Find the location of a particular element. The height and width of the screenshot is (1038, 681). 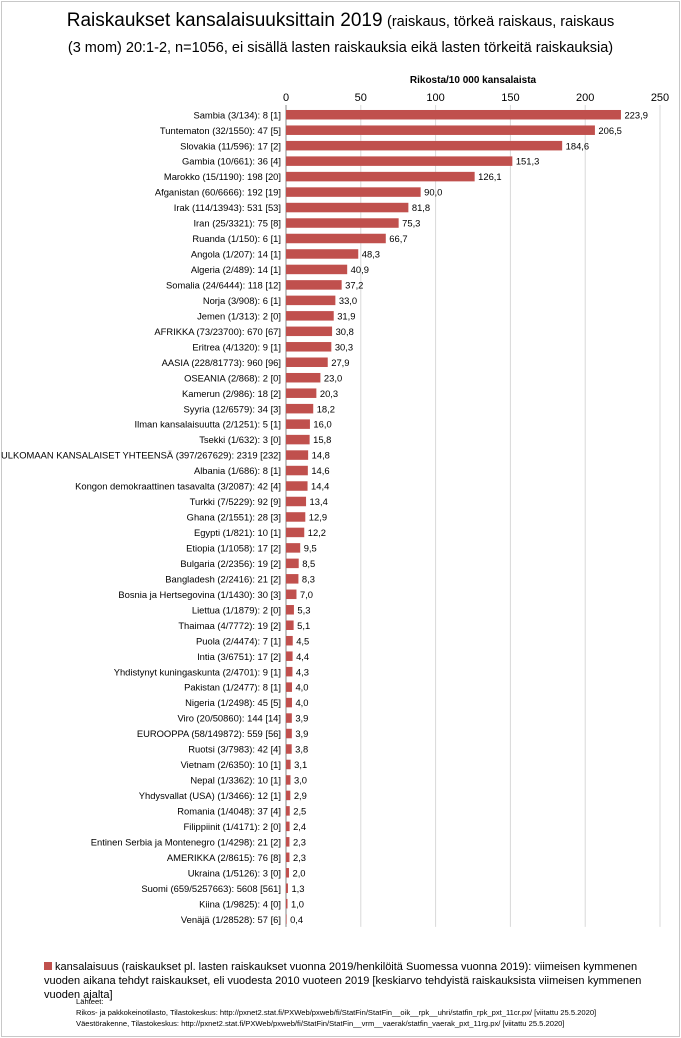

value-label: 1,0 is located at coordinates (297, 903).